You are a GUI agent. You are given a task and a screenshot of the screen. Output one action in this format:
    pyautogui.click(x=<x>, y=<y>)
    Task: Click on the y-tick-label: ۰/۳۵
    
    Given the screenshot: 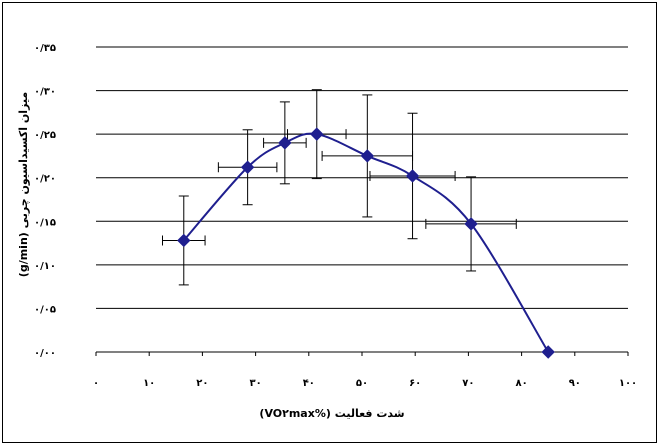 What is the action you would take?
    pyautogui.click(x=45, y=48)
    